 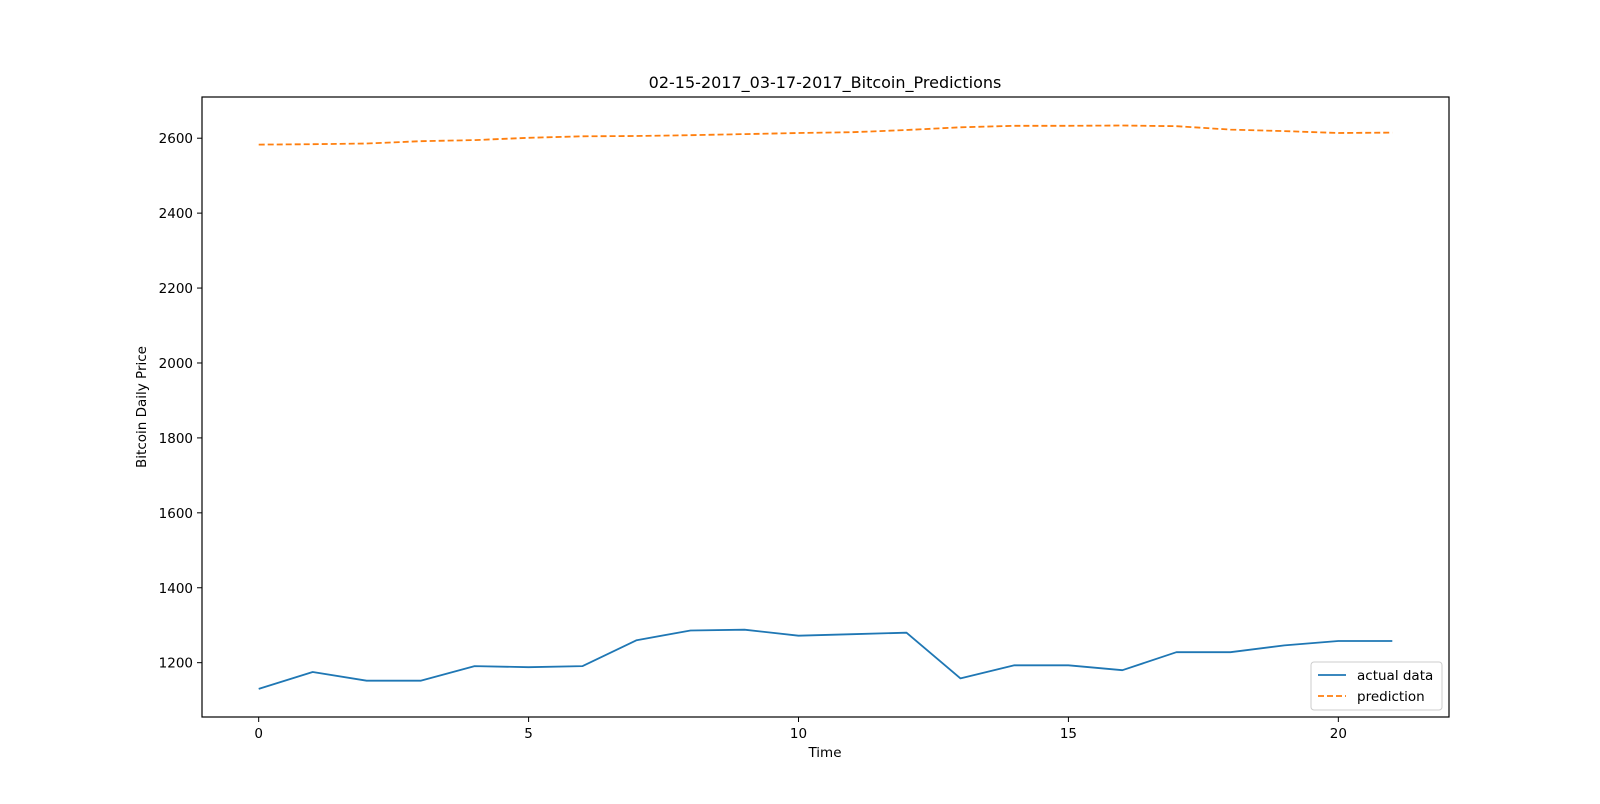 What do you see at coordinates (176, 214) in the screenshot?
I see `y-tick-label: 2400` at bounding box center [176, 214].